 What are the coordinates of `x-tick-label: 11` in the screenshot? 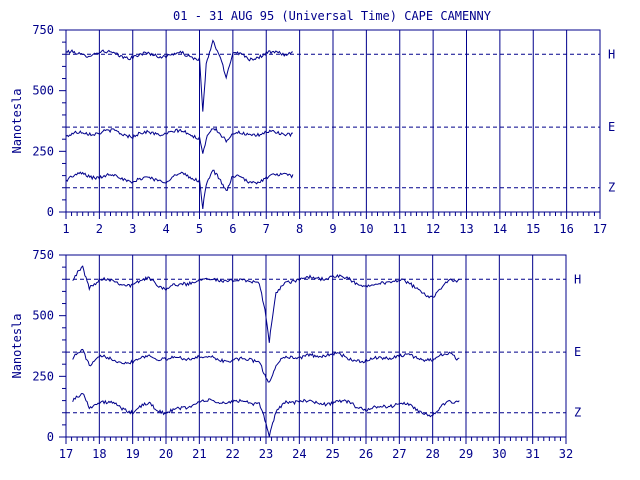 It's located at (400, 229).